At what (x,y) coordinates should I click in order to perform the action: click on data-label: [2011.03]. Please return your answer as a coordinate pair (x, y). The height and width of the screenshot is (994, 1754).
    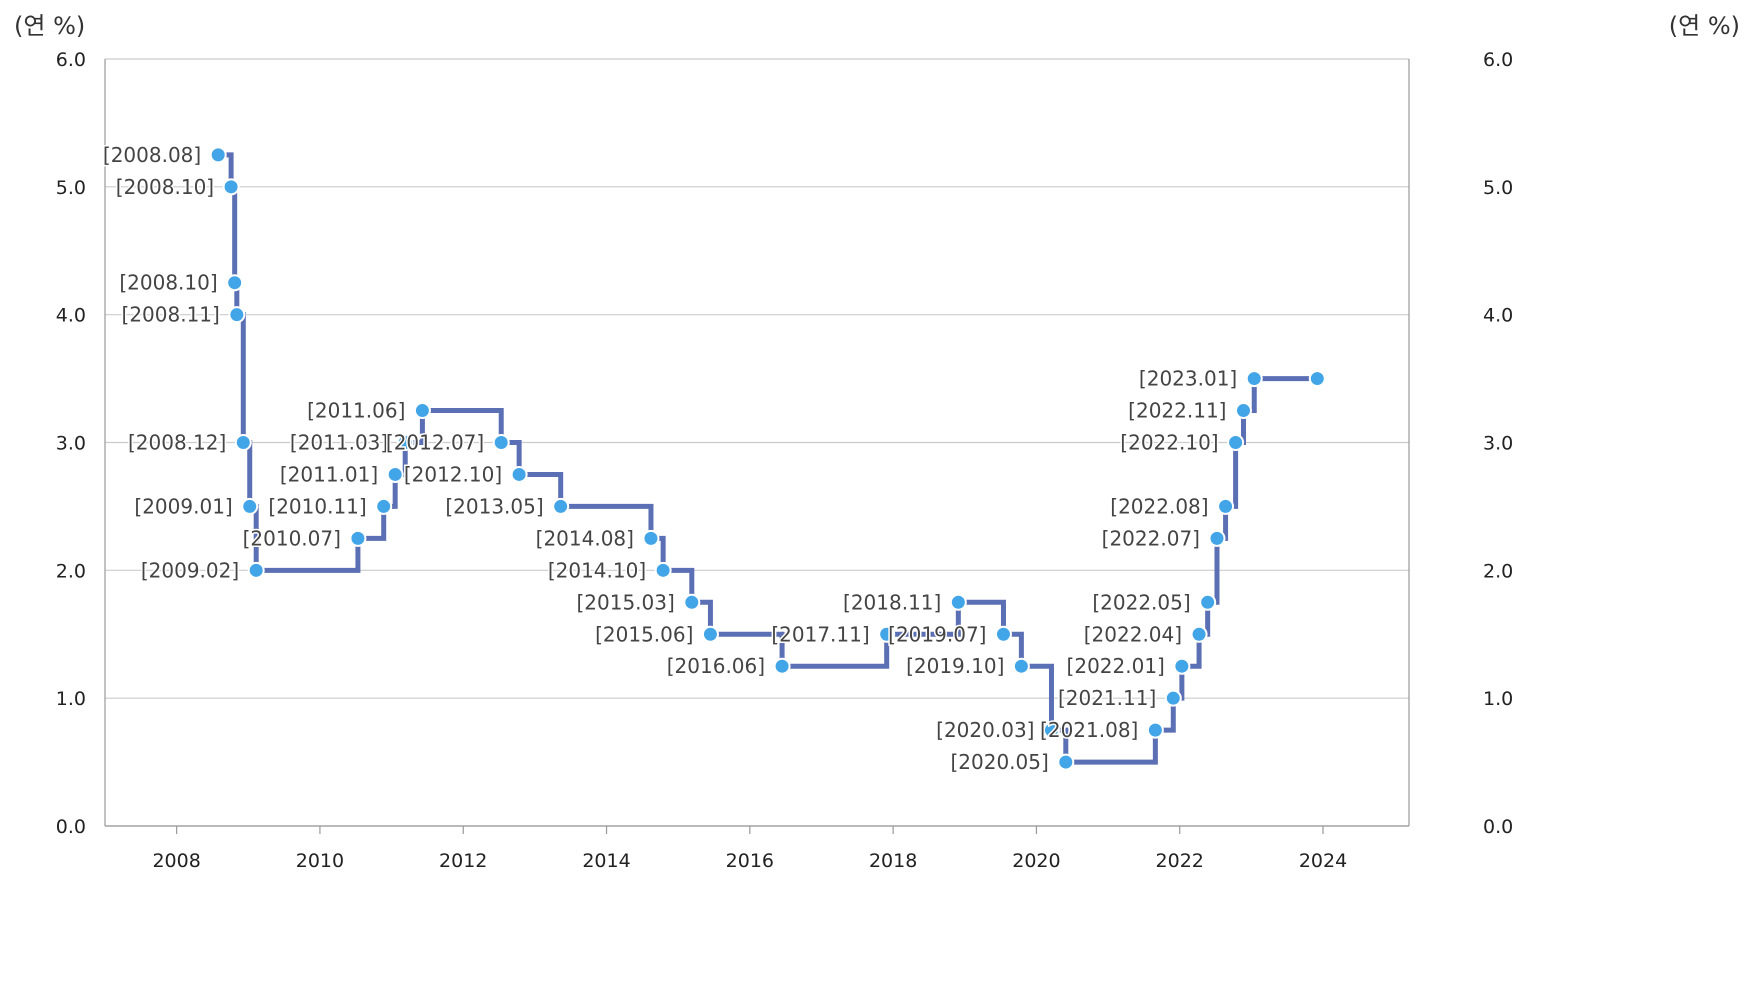
    Looking at the image, I should click on (339, 443).